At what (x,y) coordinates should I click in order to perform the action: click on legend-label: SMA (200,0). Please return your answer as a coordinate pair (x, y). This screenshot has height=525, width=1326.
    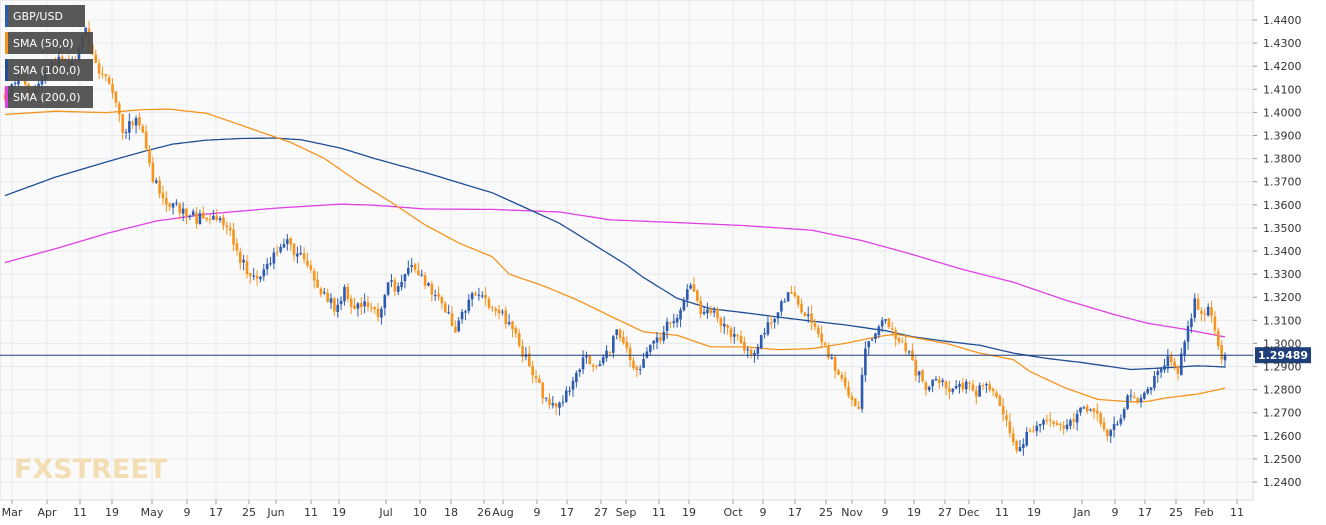
    Looking at the image, I should click on (47, 97).